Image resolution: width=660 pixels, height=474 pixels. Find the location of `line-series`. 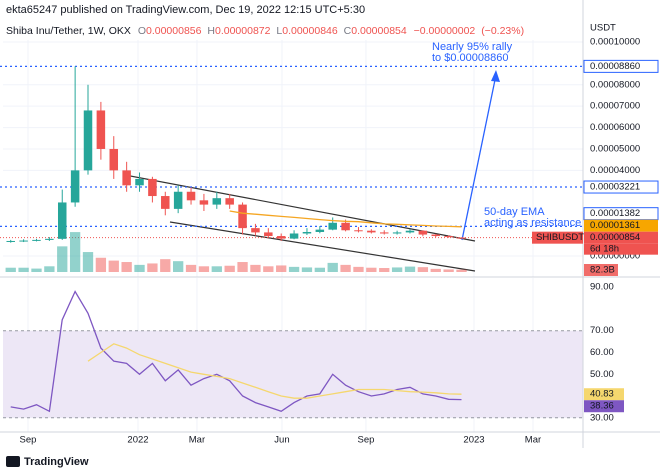

line-series is located at coordinates (274, 371).